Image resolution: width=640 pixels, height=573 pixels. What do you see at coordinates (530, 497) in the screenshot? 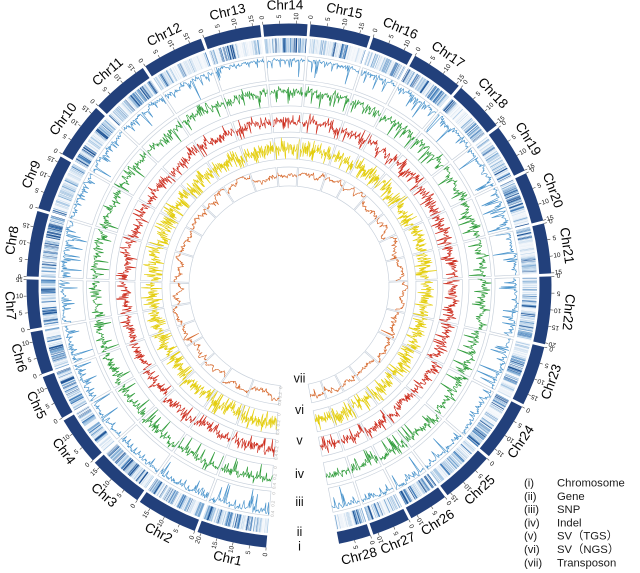
I see `svg-text: (ii)` at bounding box center [530, 497].